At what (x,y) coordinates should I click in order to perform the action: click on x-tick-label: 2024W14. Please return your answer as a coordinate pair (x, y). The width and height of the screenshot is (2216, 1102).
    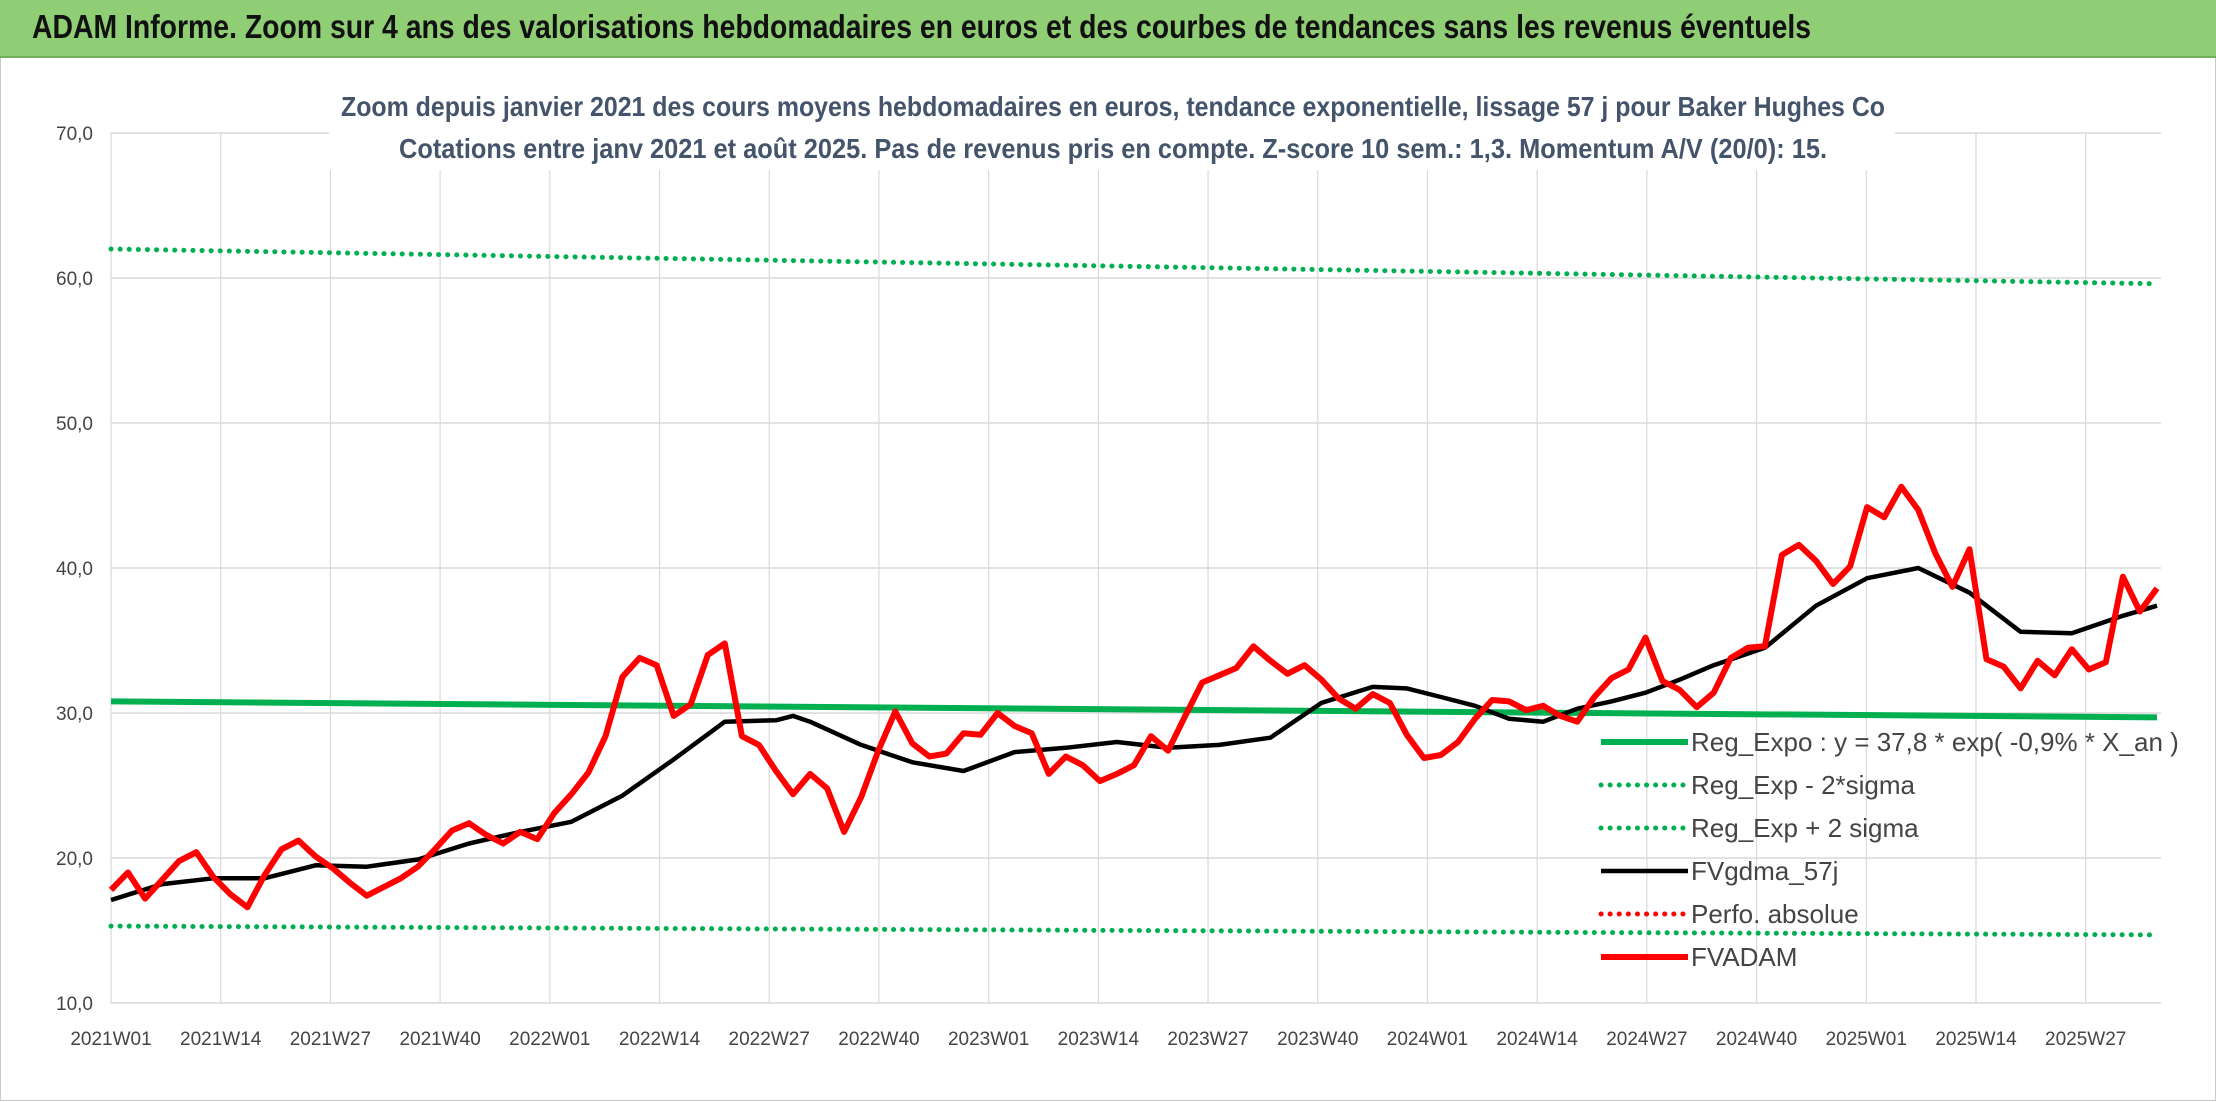
    Looking at the image, I should click on (1537, 1039).